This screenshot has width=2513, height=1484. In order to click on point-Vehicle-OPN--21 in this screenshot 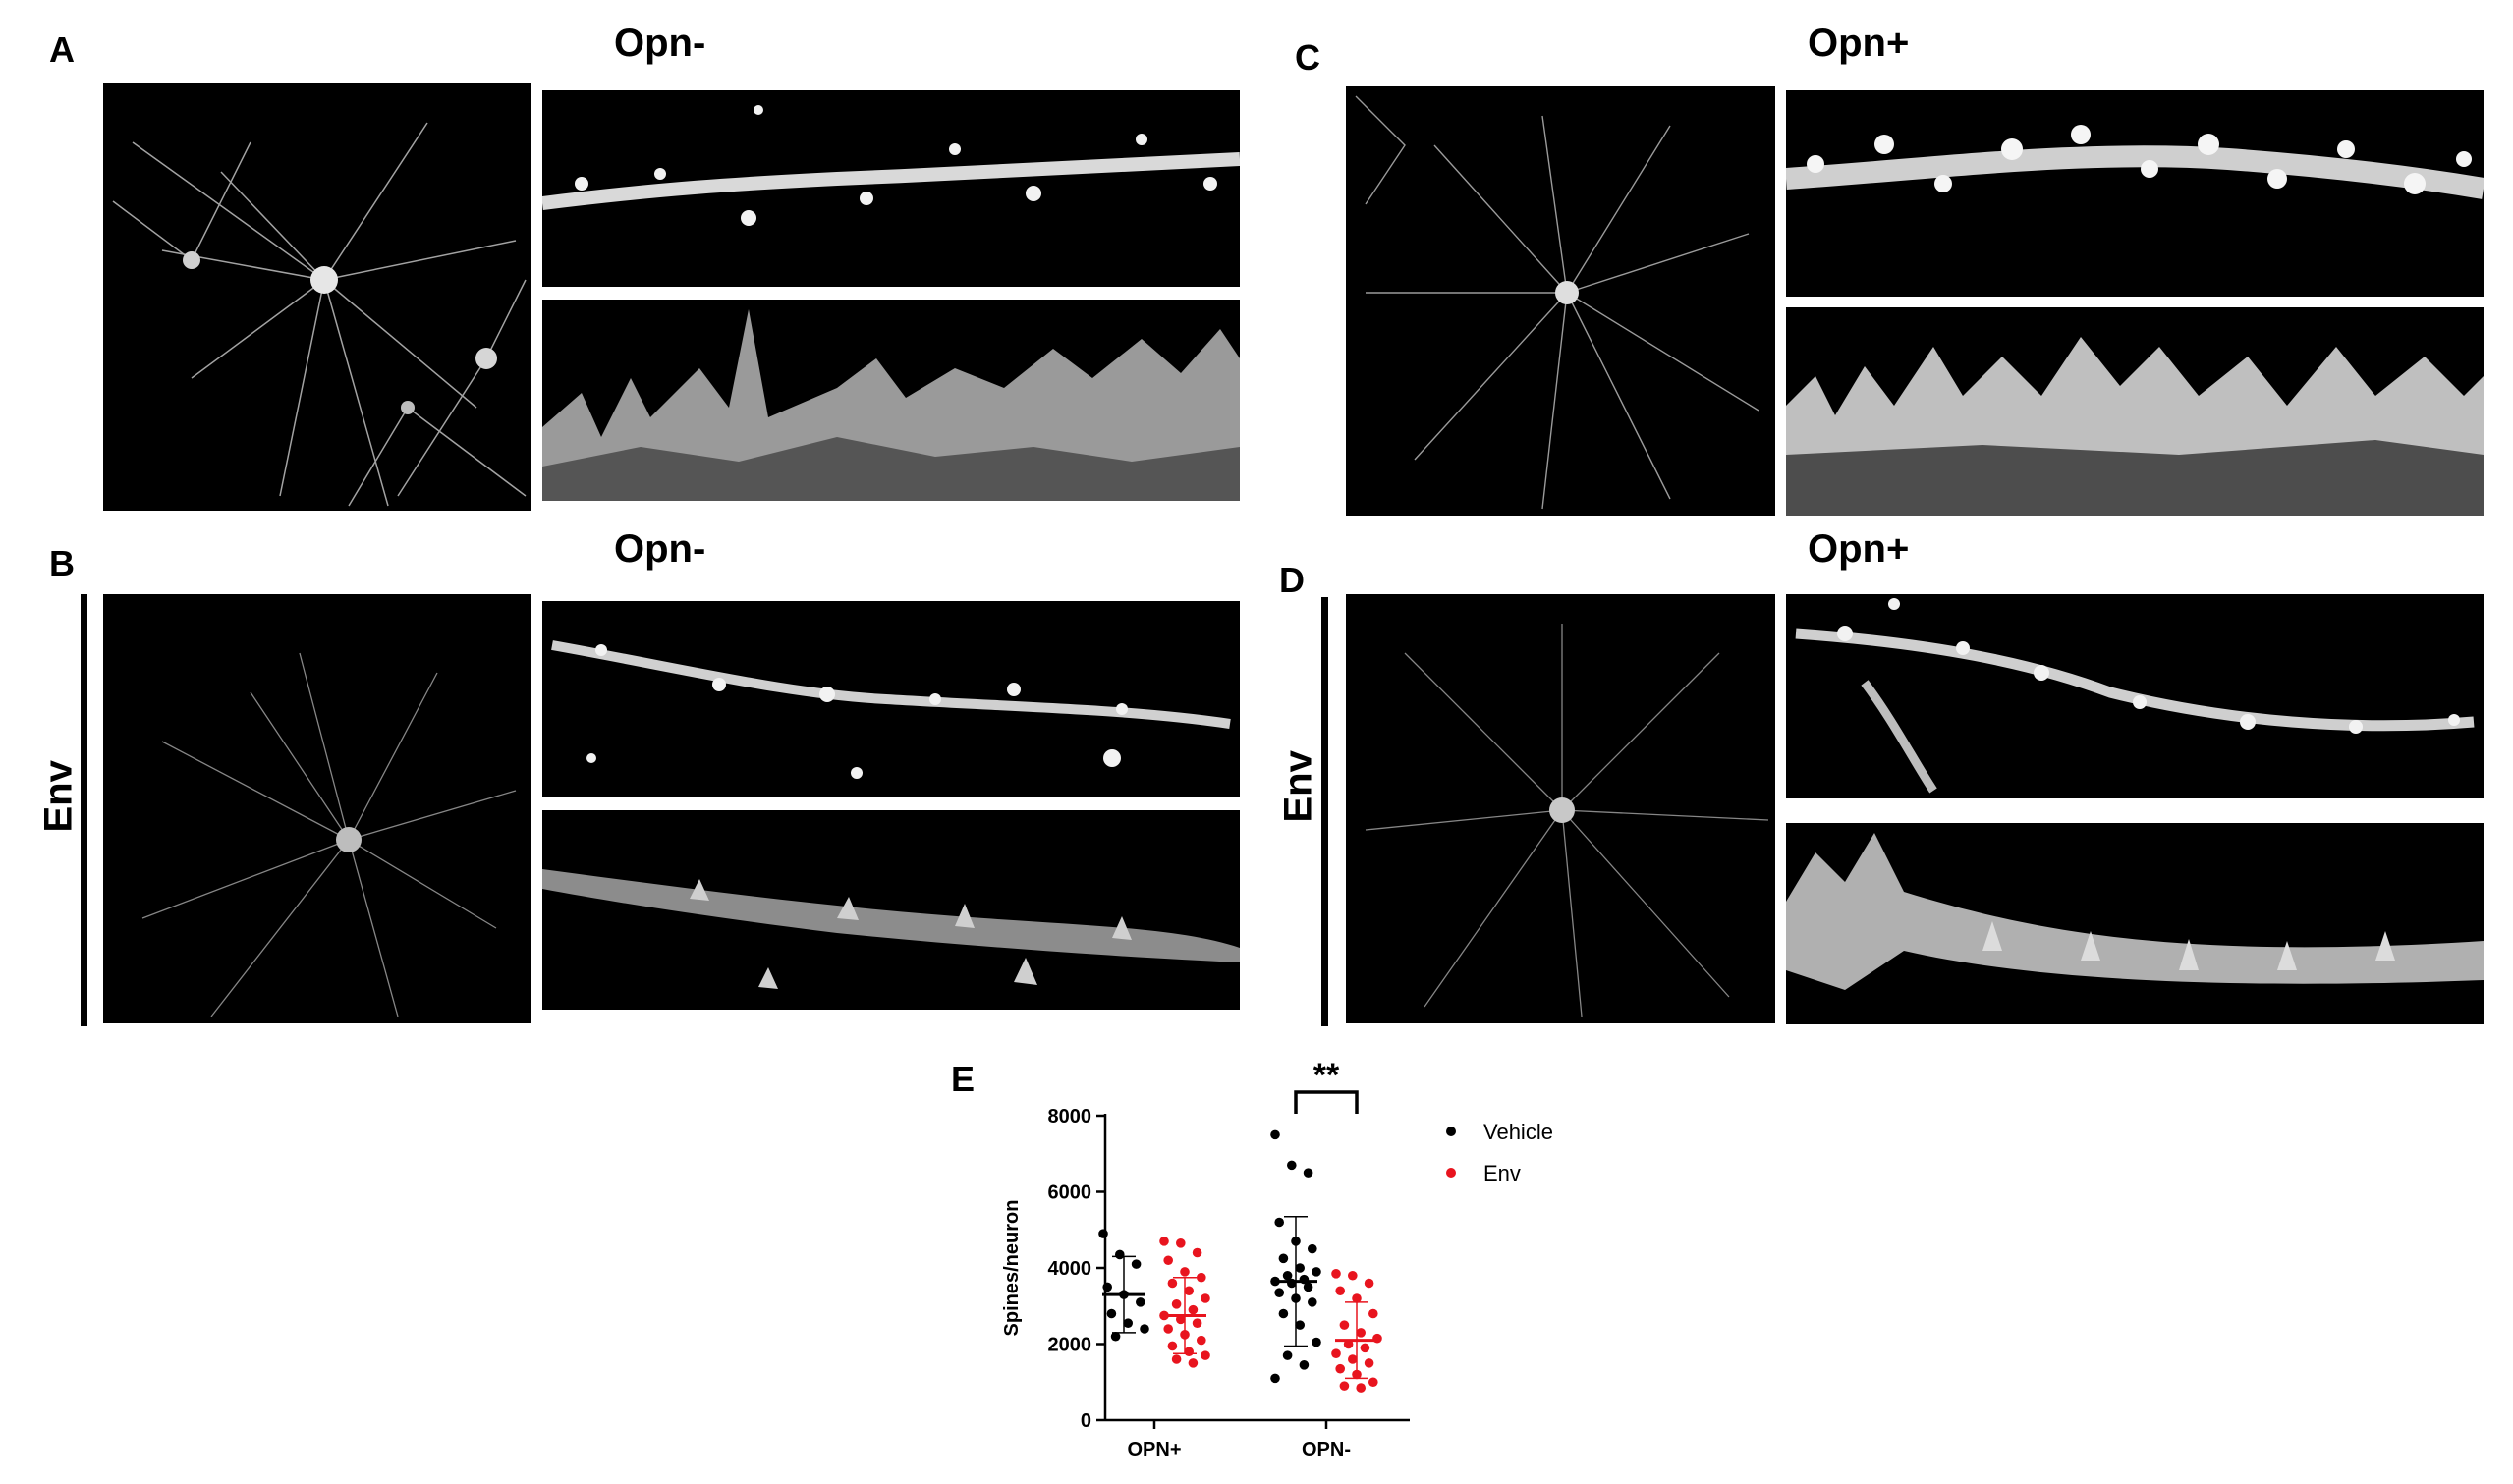, I will do `click(1304, 1365)`.